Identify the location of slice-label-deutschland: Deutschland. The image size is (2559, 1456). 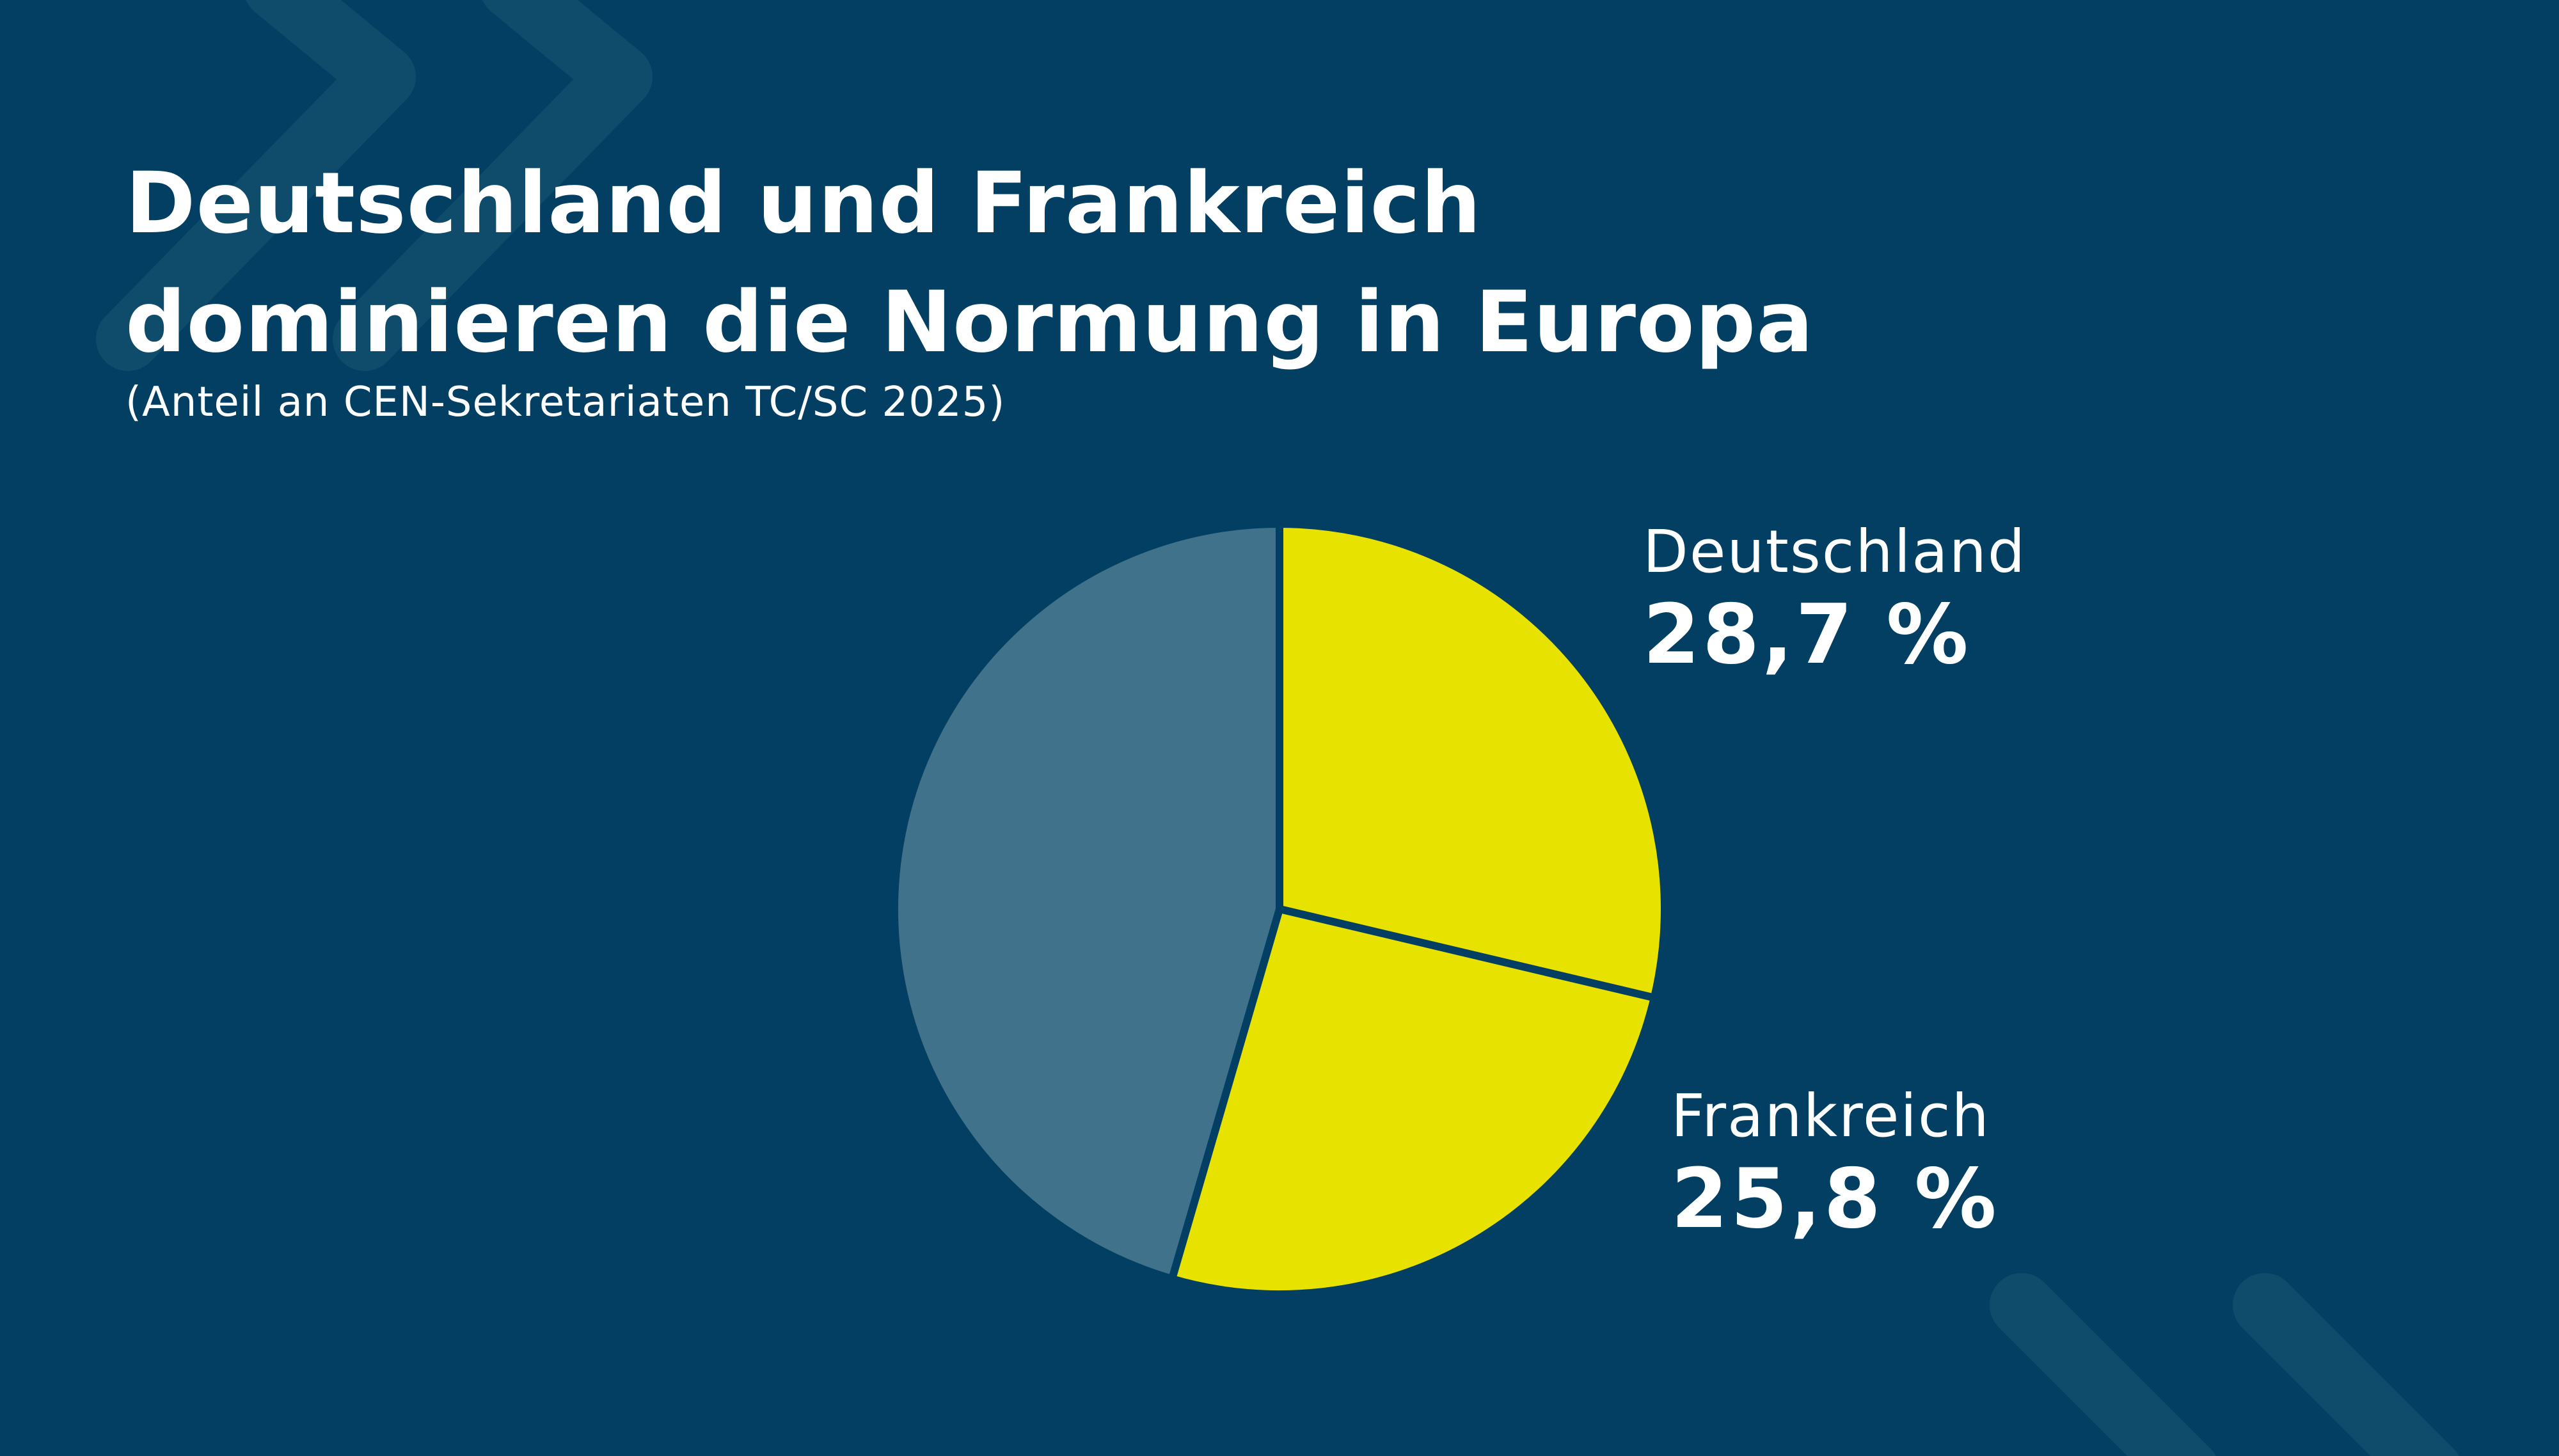
(1835, 552).